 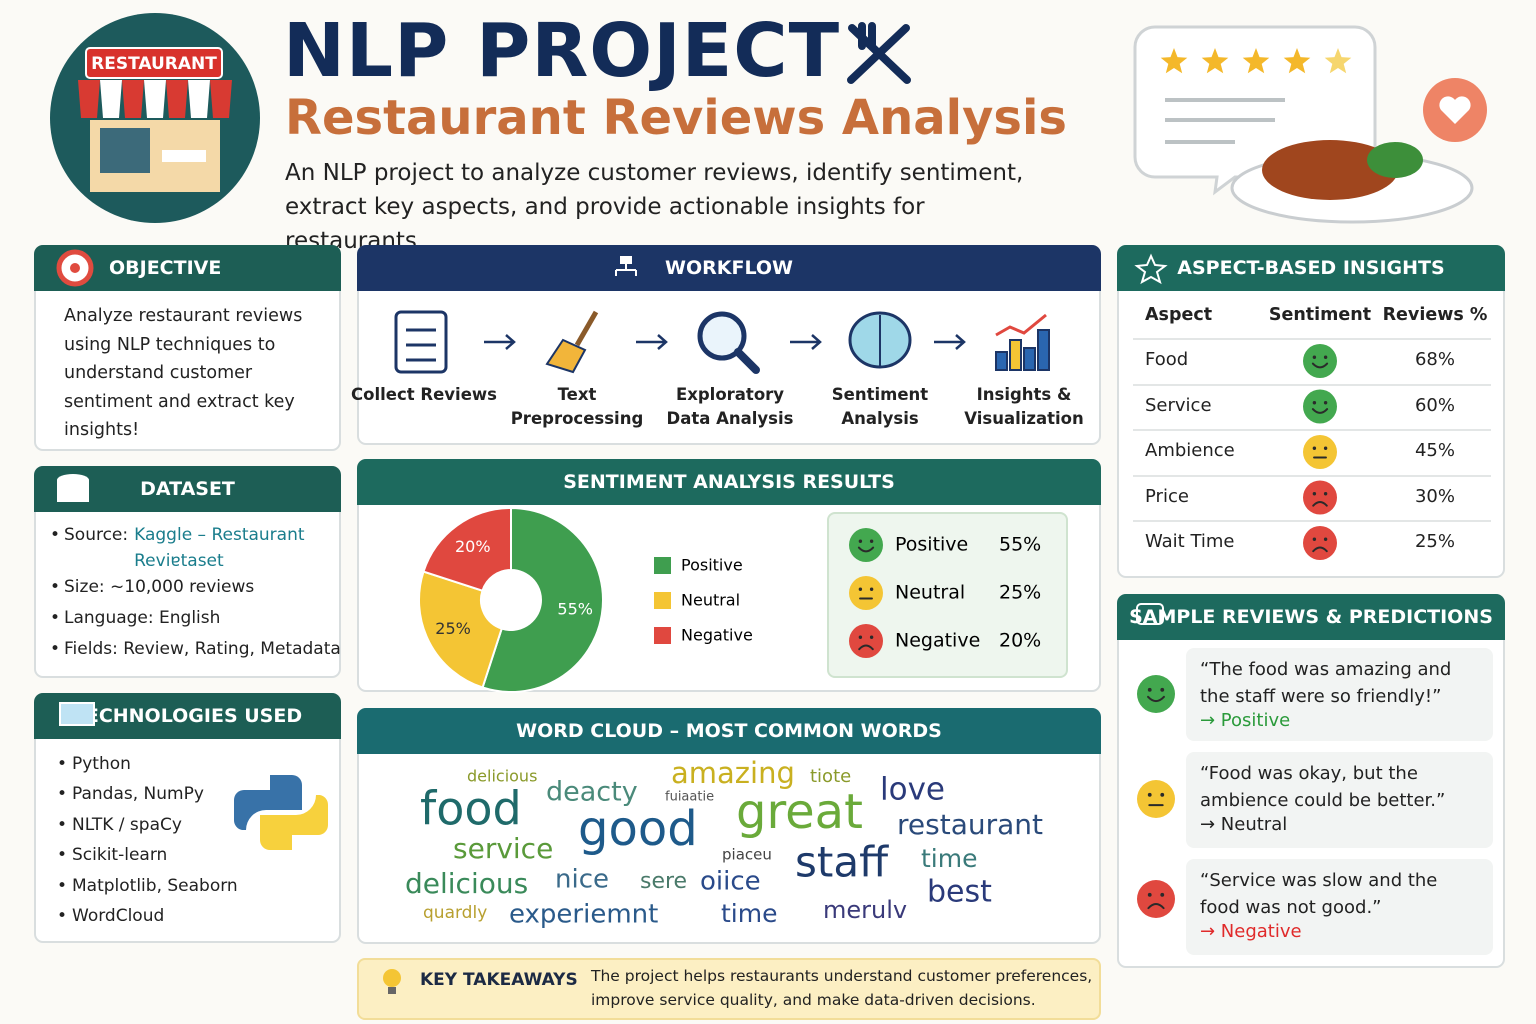 I want to click on clipboard-icon, so click(x=421, y=342).